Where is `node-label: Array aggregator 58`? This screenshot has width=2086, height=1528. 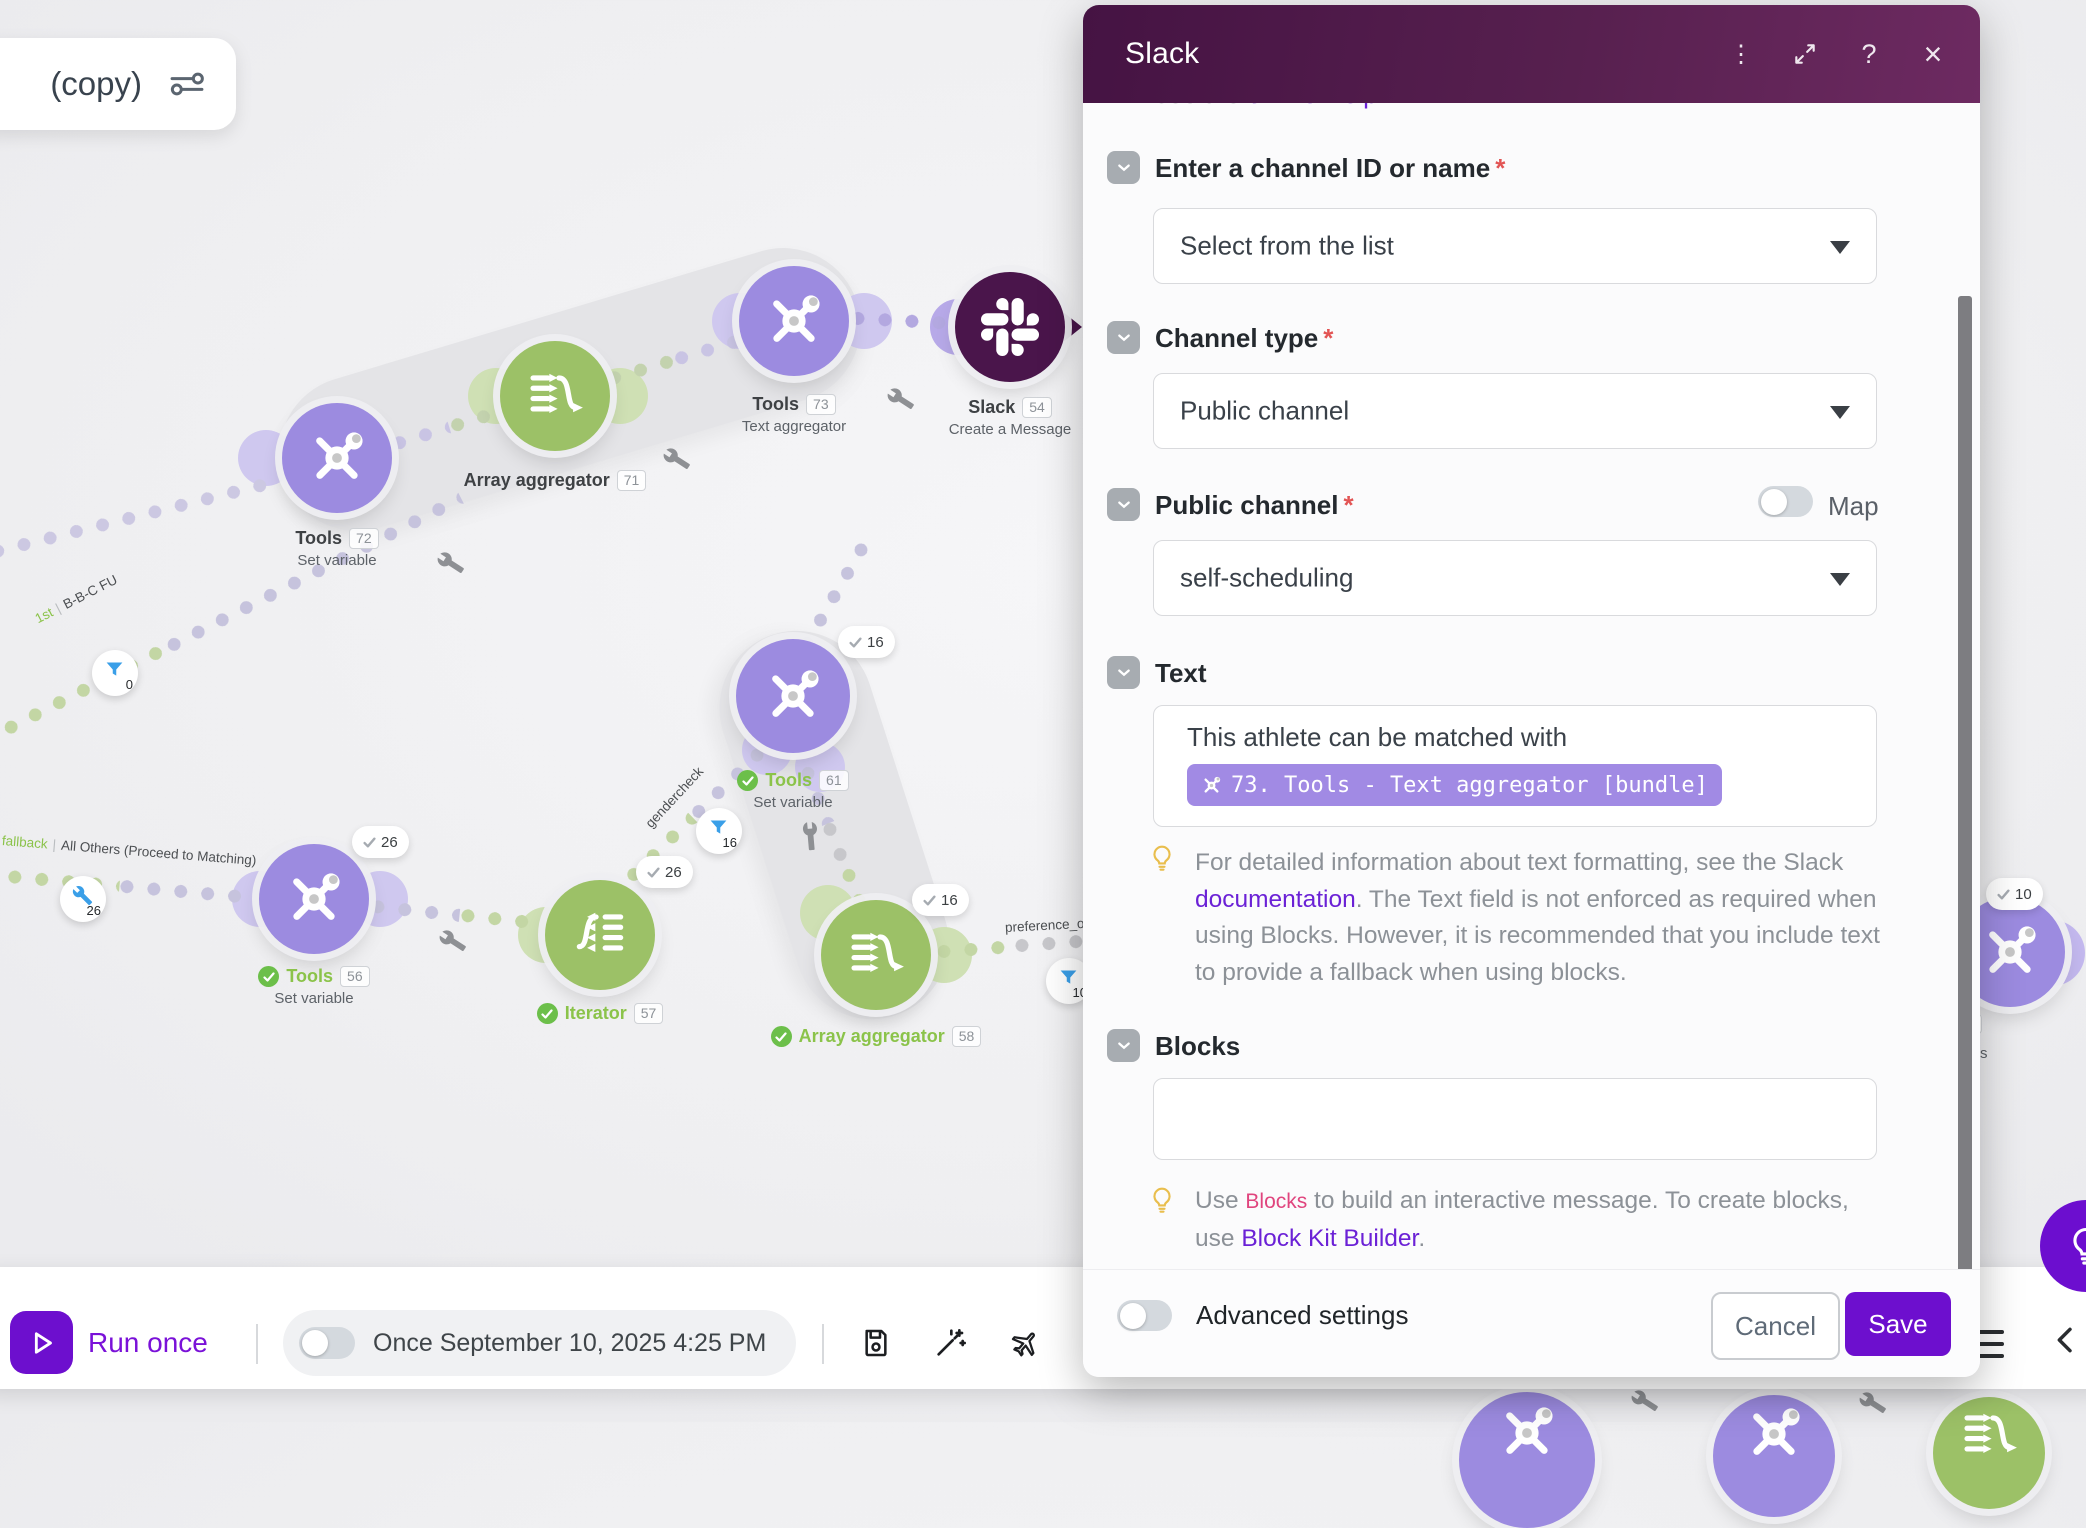
node-label: Array aggregator 58 is located at coordinates (876, 1036).